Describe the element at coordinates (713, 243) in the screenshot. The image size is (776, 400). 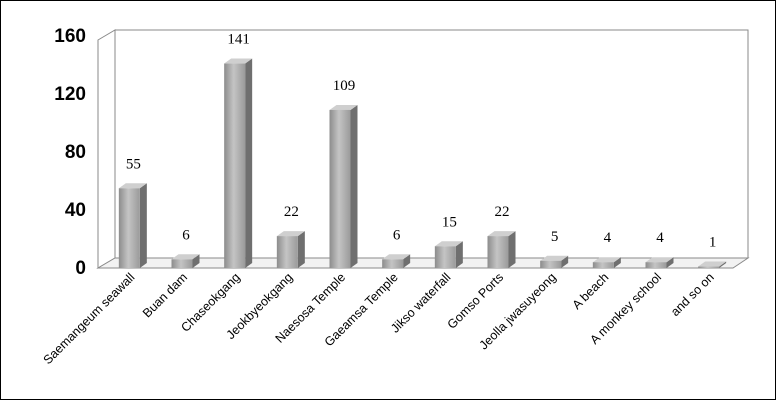
I see `value-label: 1` at that location.